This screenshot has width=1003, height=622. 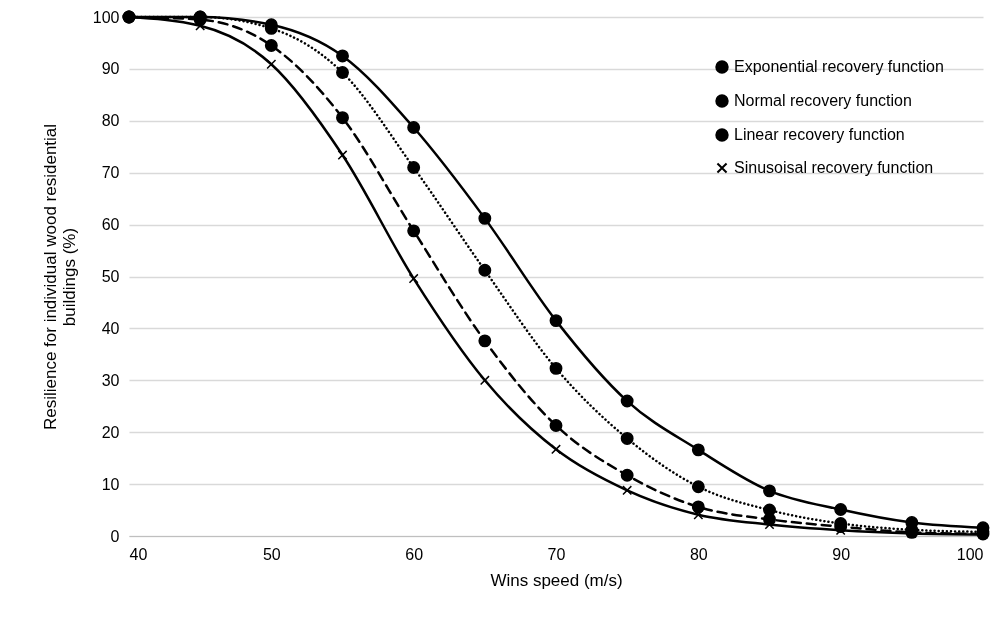 I want to click on y-tick-label: 20, so click(x=110, y=432).